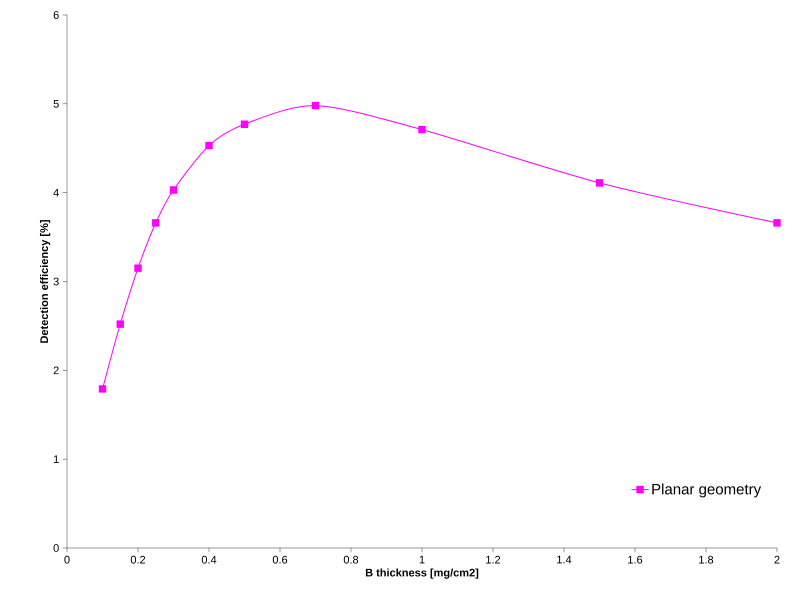 This screenshot has width=792, height=612. I want to click on x-tick-label: 1.8, so click(706, 560).